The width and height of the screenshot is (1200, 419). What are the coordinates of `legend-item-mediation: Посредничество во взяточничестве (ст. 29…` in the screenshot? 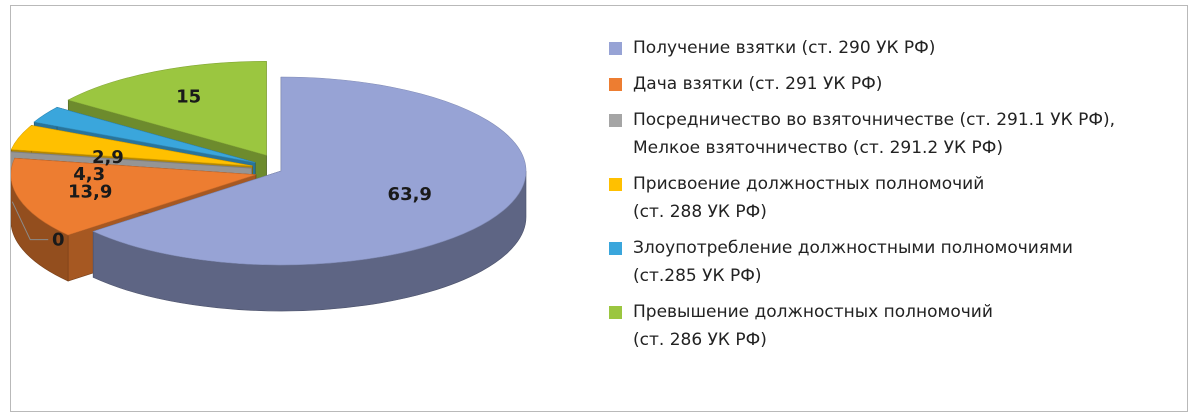 It's located at (897, 134).